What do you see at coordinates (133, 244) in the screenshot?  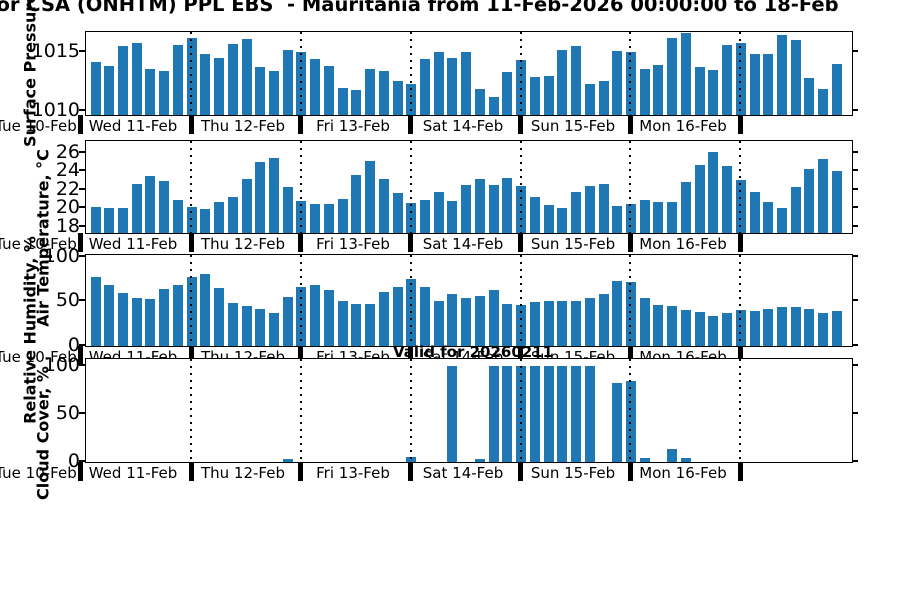 I see `x-tick-label: Wed 11-Feb` at bounding box center [133, 244].